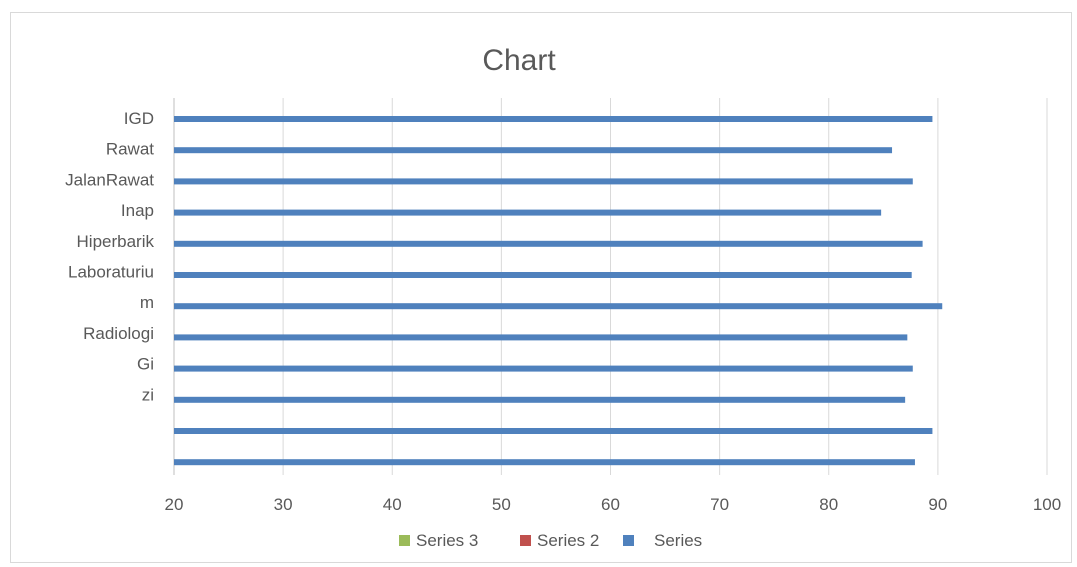 This screenshot has height=567, width=1077. What do you see at coordinates (610, 504) in the screenshot?
I see `x-tick-label: 60` at bounding box center [610, 504].